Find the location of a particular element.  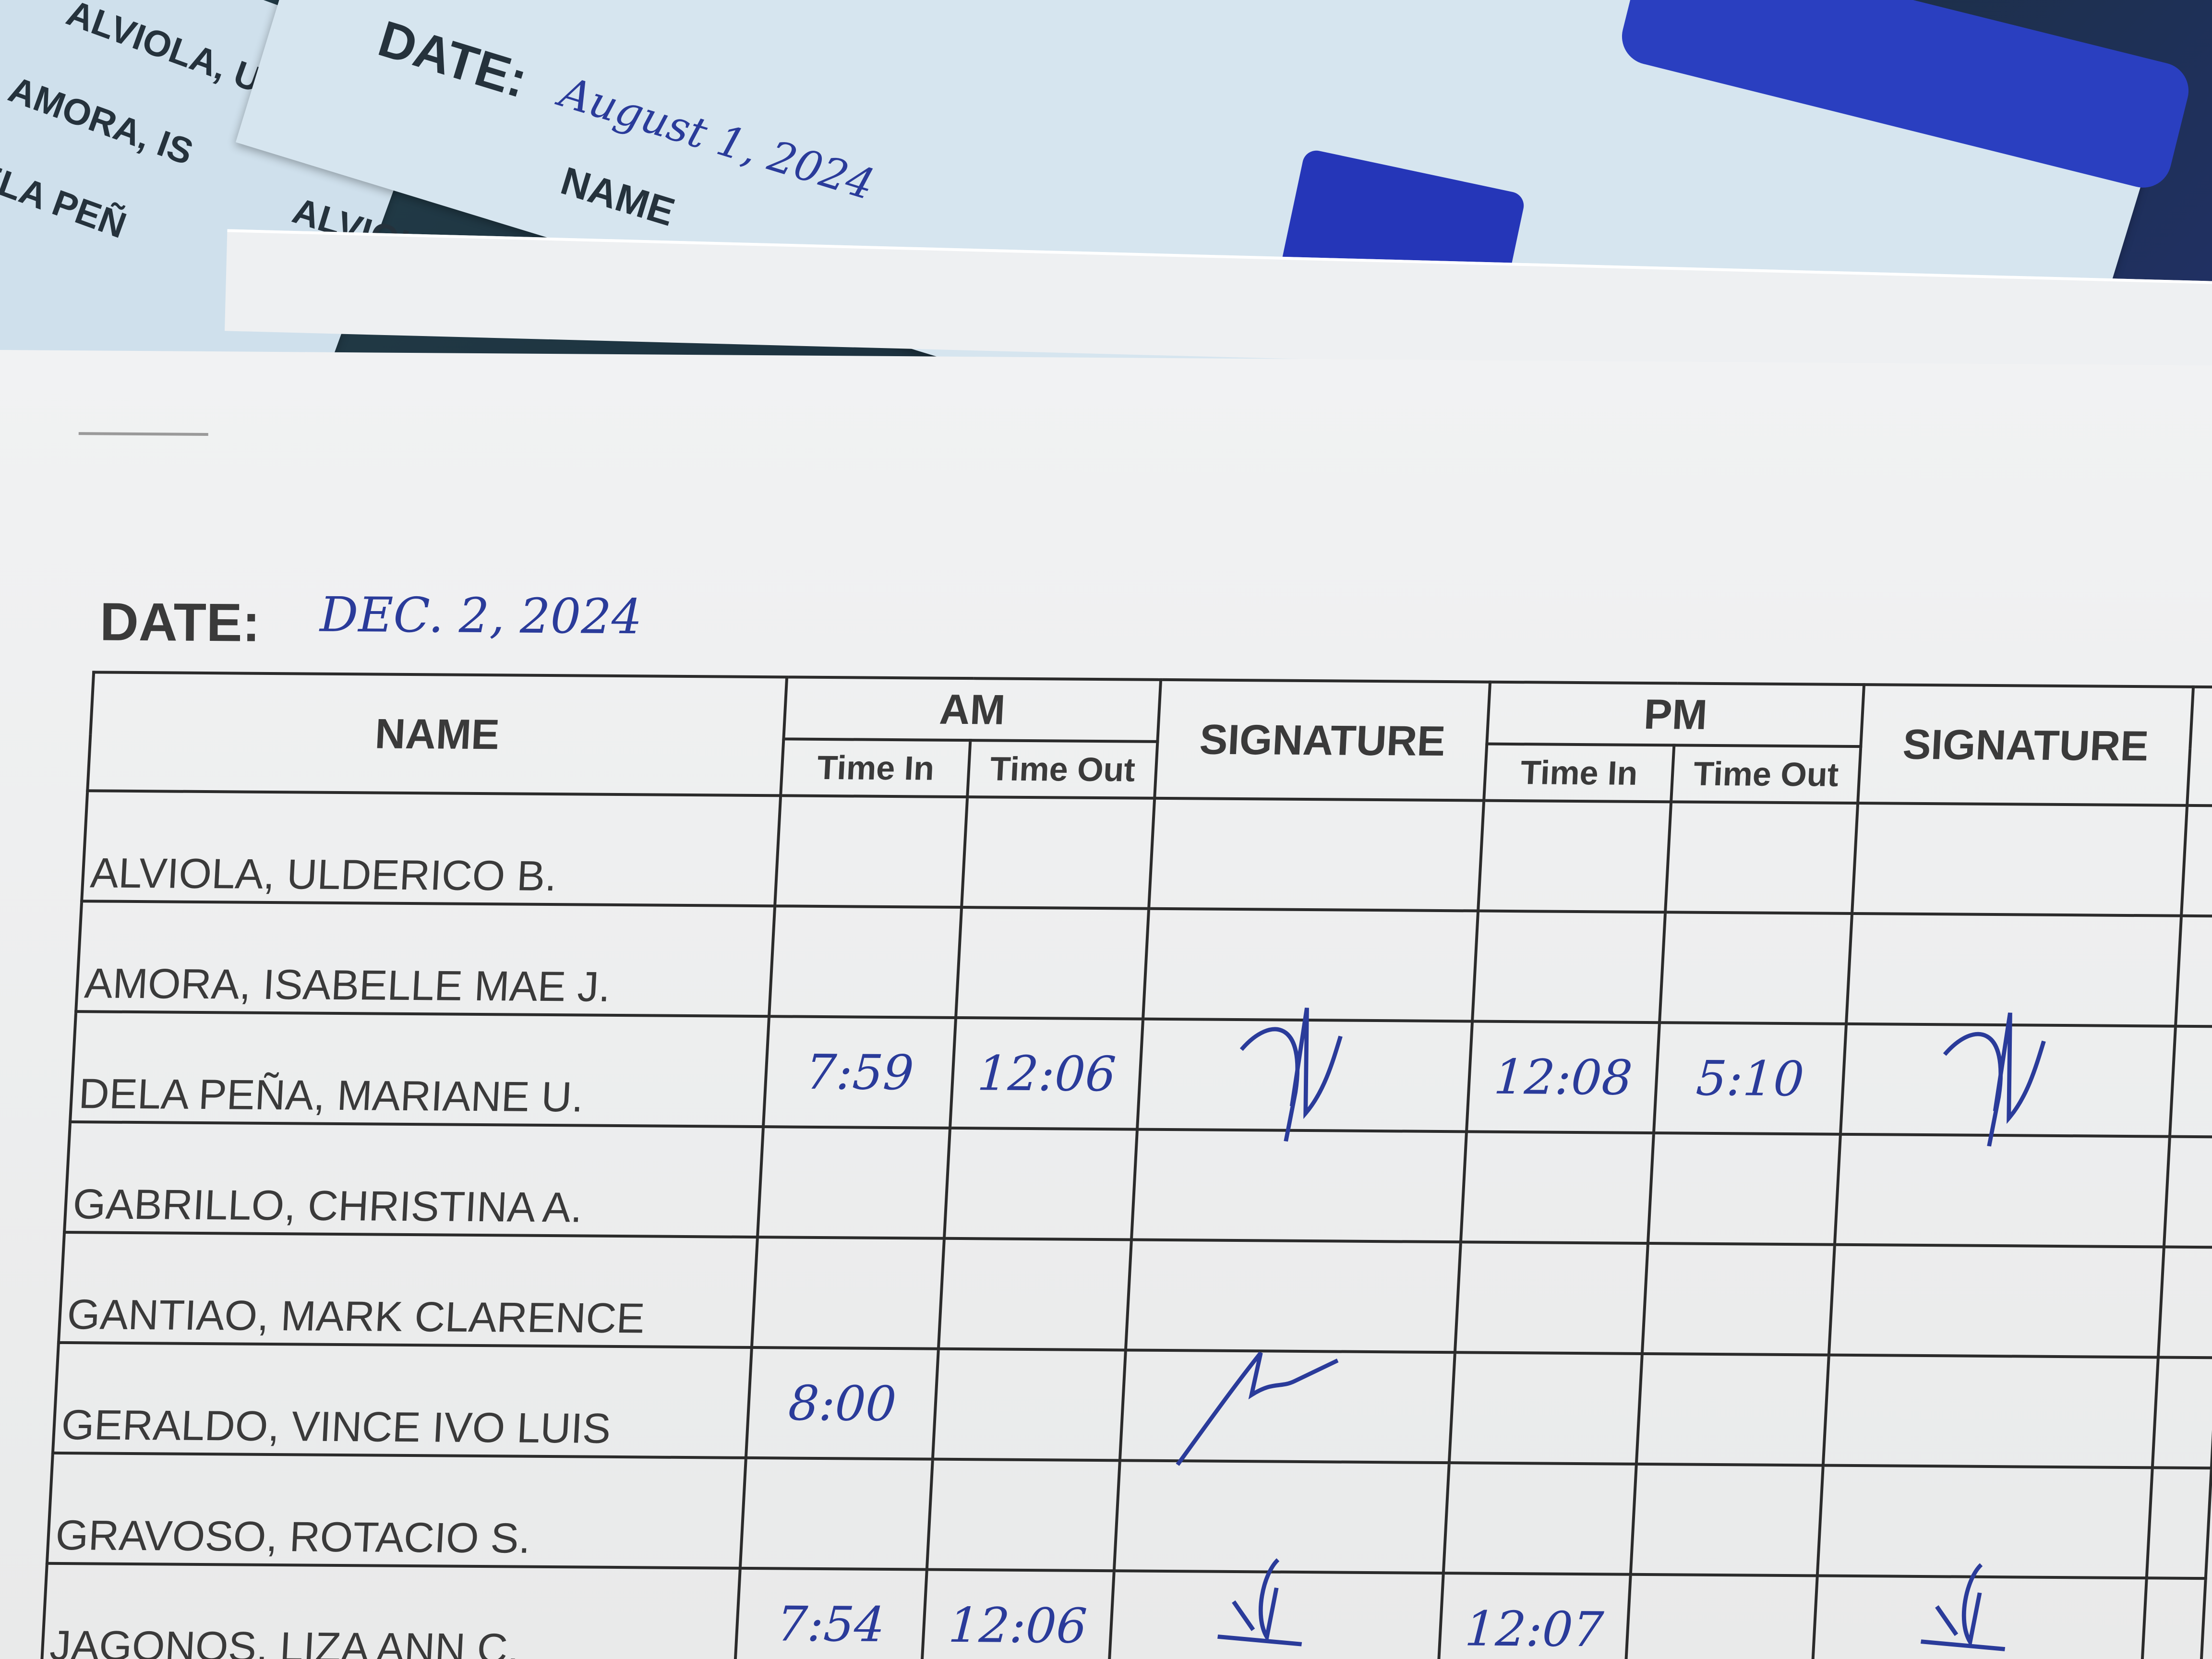

am-time-in: 7:59 is located at coordinates (859, 1072).